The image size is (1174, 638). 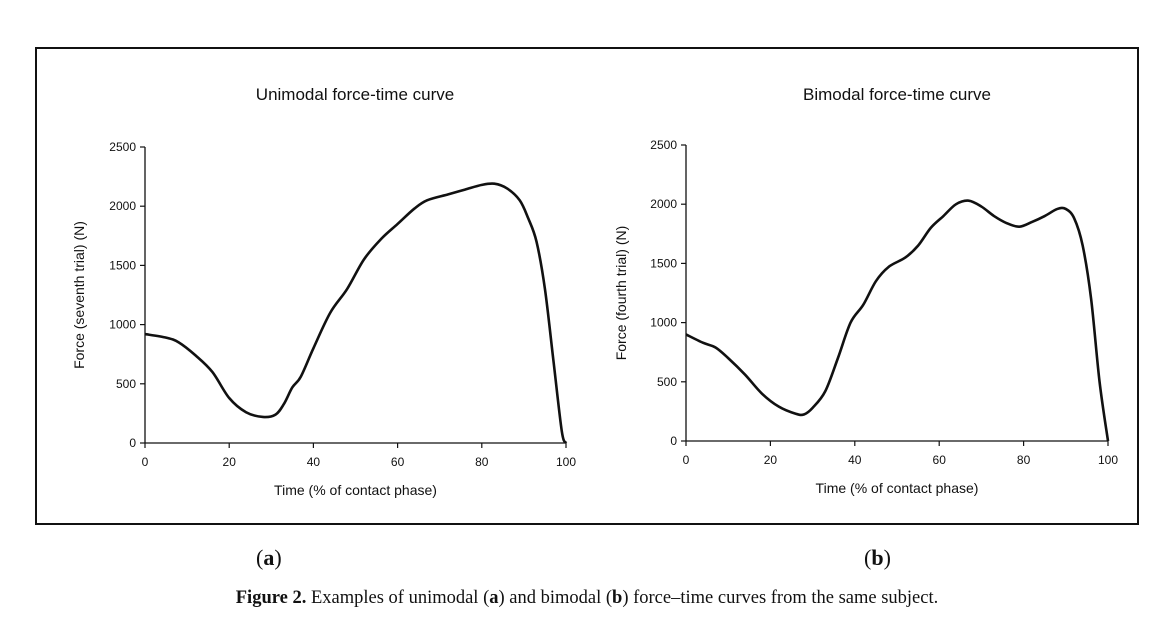 I want to click on panel-label-b: (b), so click(x=877, y=557).